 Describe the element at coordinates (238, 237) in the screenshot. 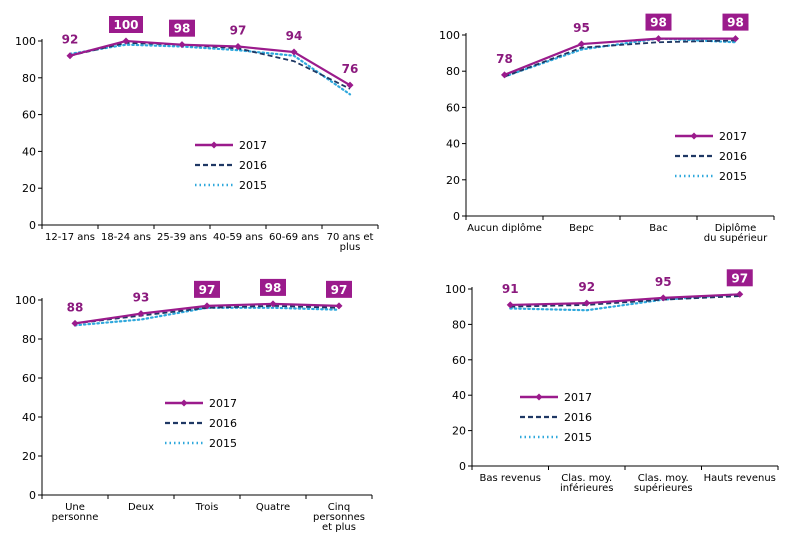

I see `x-category-label: 40-59 ans` at that location.